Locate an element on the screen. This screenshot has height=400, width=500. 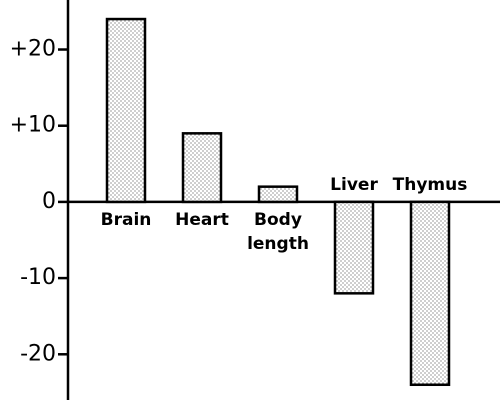
x-tick-label: Thymus is located at coordinates (430, 185).